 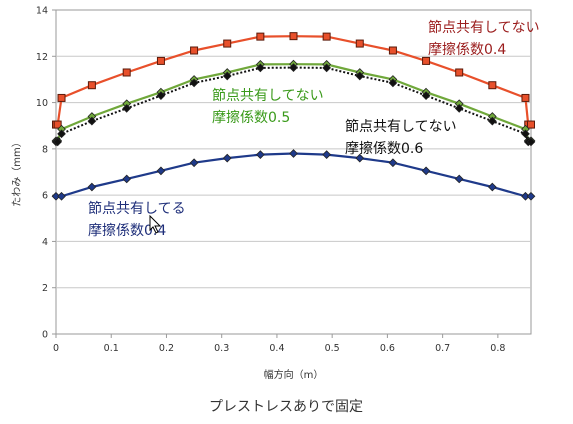 I want to click on x-tick-label: 0.5, so click(x=332, y=348).